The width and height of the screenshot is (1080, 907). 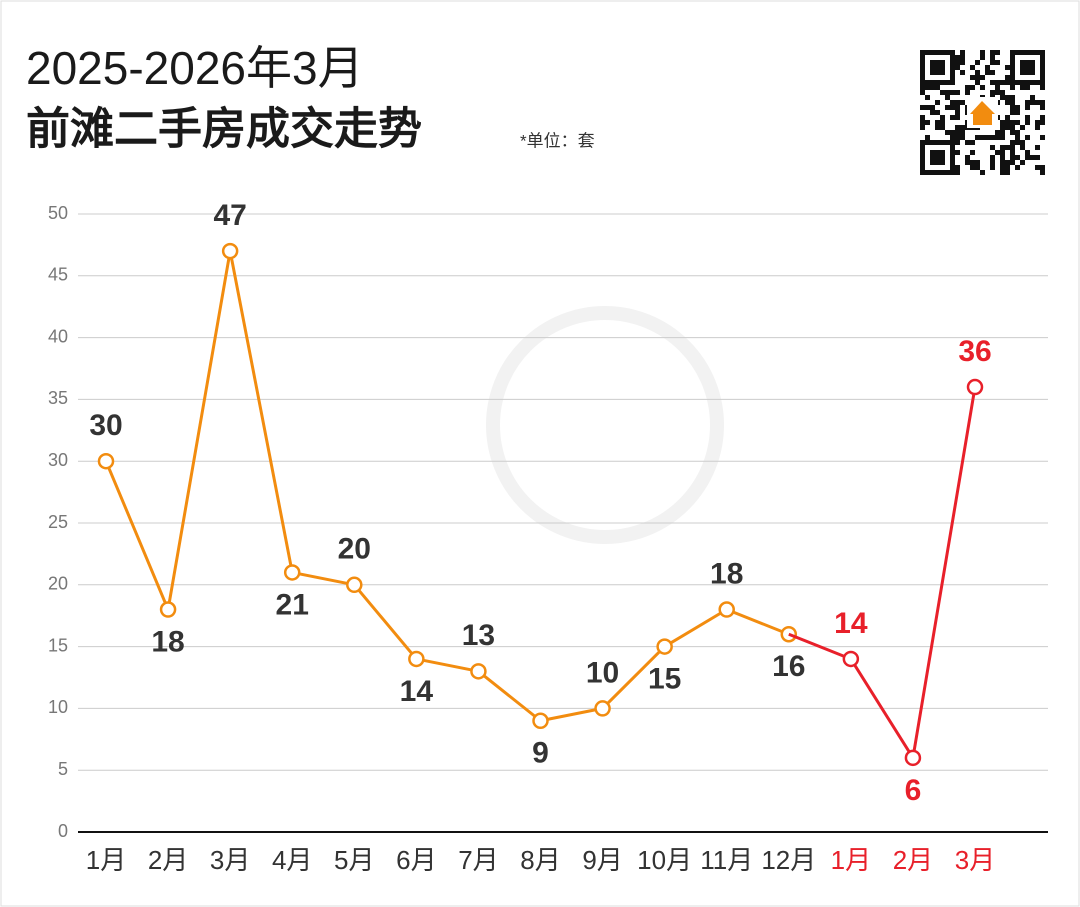 I want to click on y-tick-label: 0, so click(x=63, y=831).